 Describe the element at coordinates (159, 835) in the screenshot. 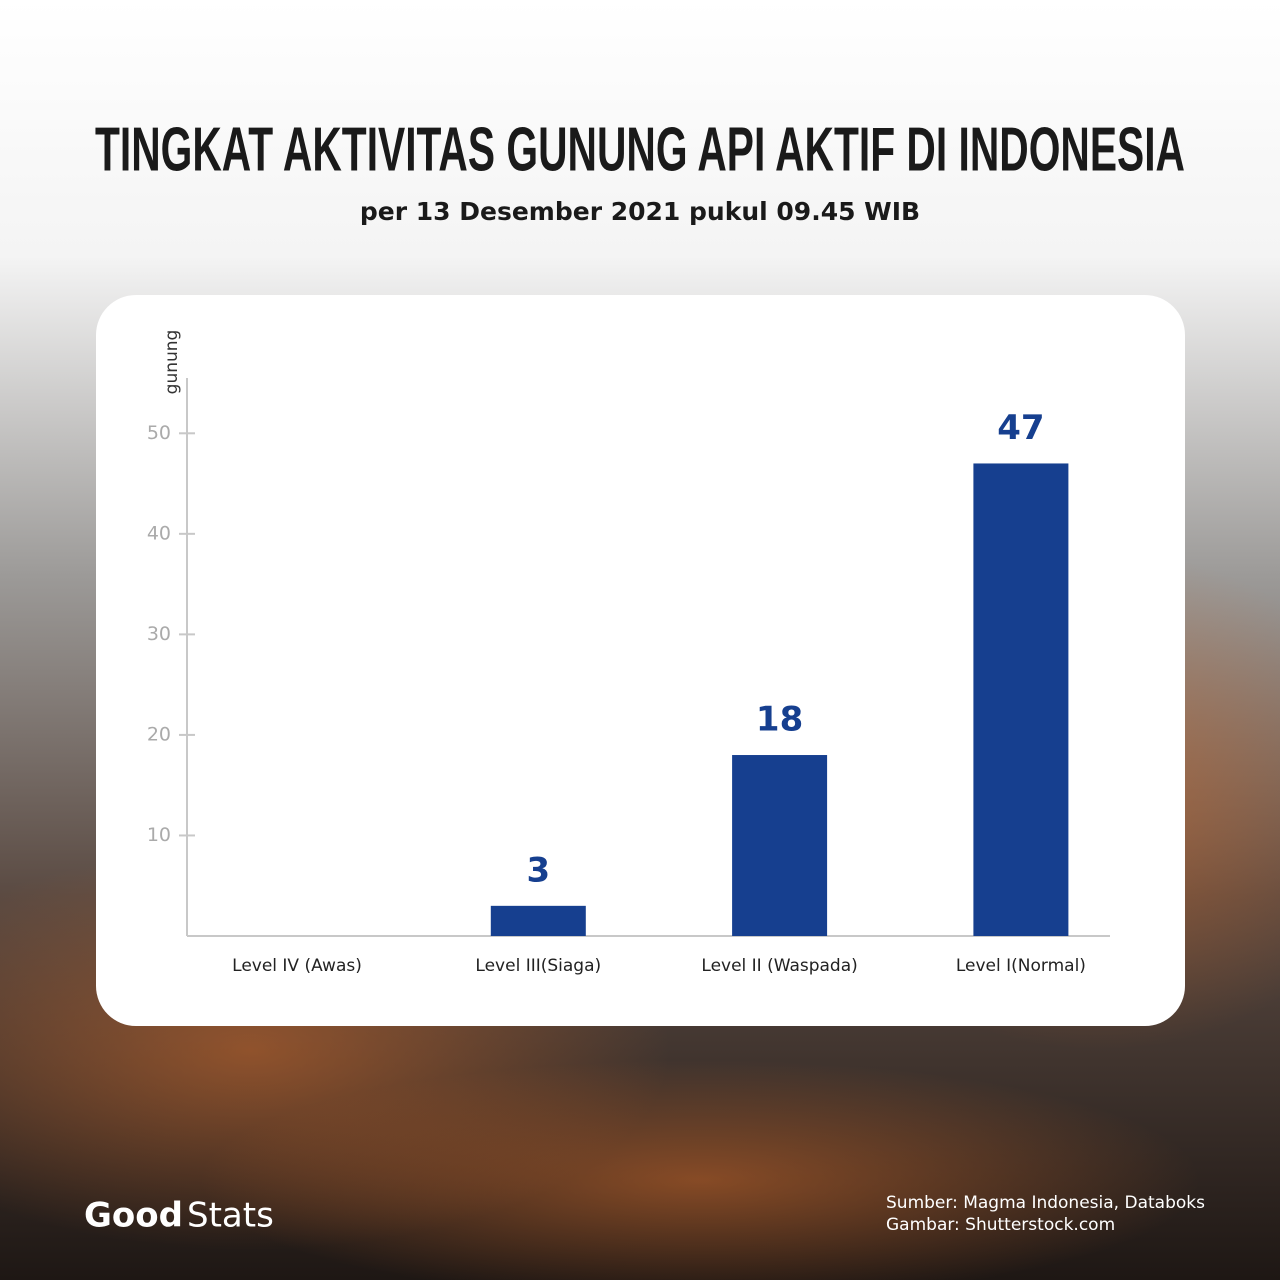

I see `y-tick-label: 10` at that location.